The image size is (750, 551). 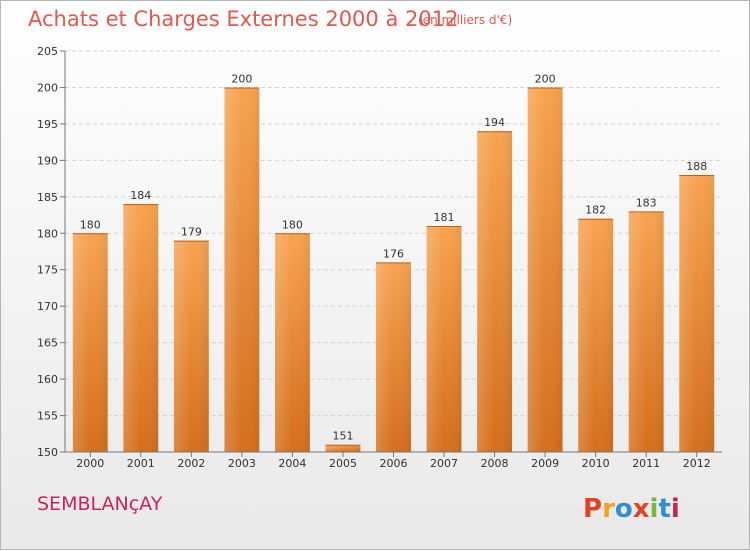 What do you see at coordinates (47, 87) in the screenshot?
I see `y-tick-label: 200` at bounding box center [47, 87].